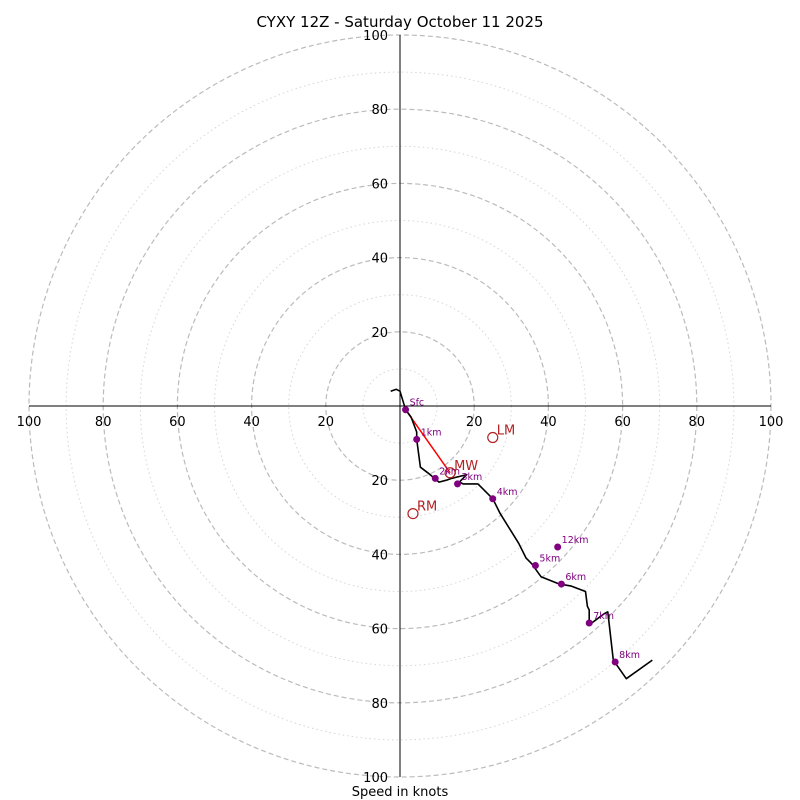  I want to click on wind-trace, so click(521, 534).